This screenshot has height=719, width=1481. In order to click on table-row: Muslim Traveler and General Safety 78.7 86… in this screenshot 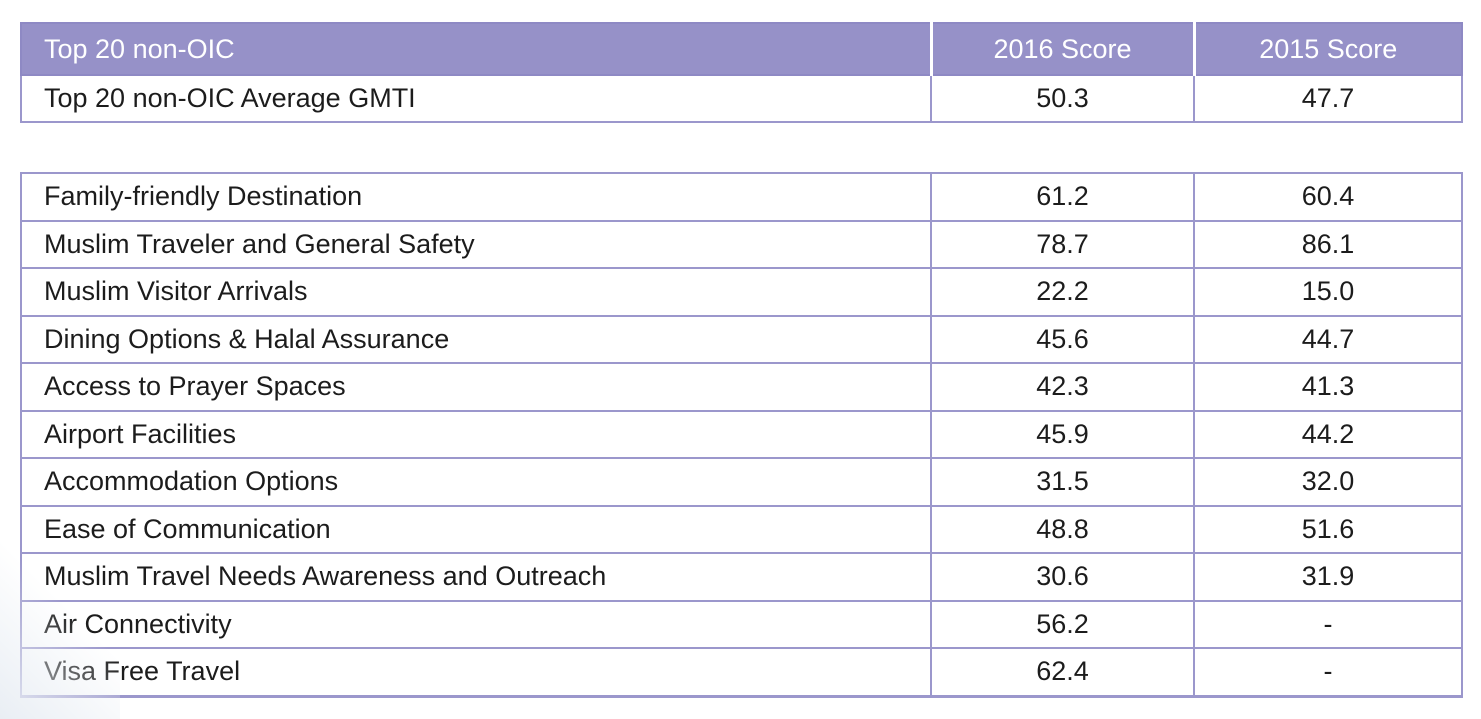, I will do `click(741, 244)`.